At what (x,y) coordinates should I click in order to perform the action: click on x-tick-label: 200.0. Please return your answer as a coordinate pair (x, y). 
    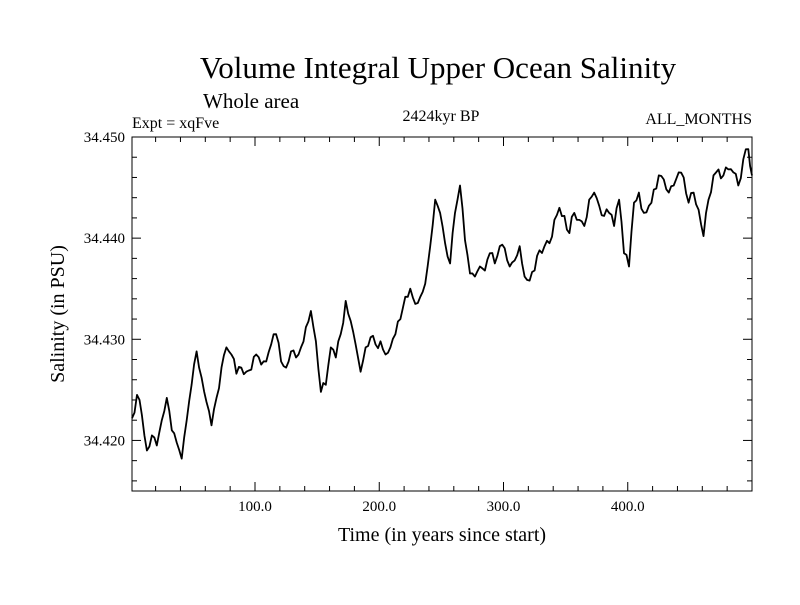
    Looking at the image, I should click on (379, 507).